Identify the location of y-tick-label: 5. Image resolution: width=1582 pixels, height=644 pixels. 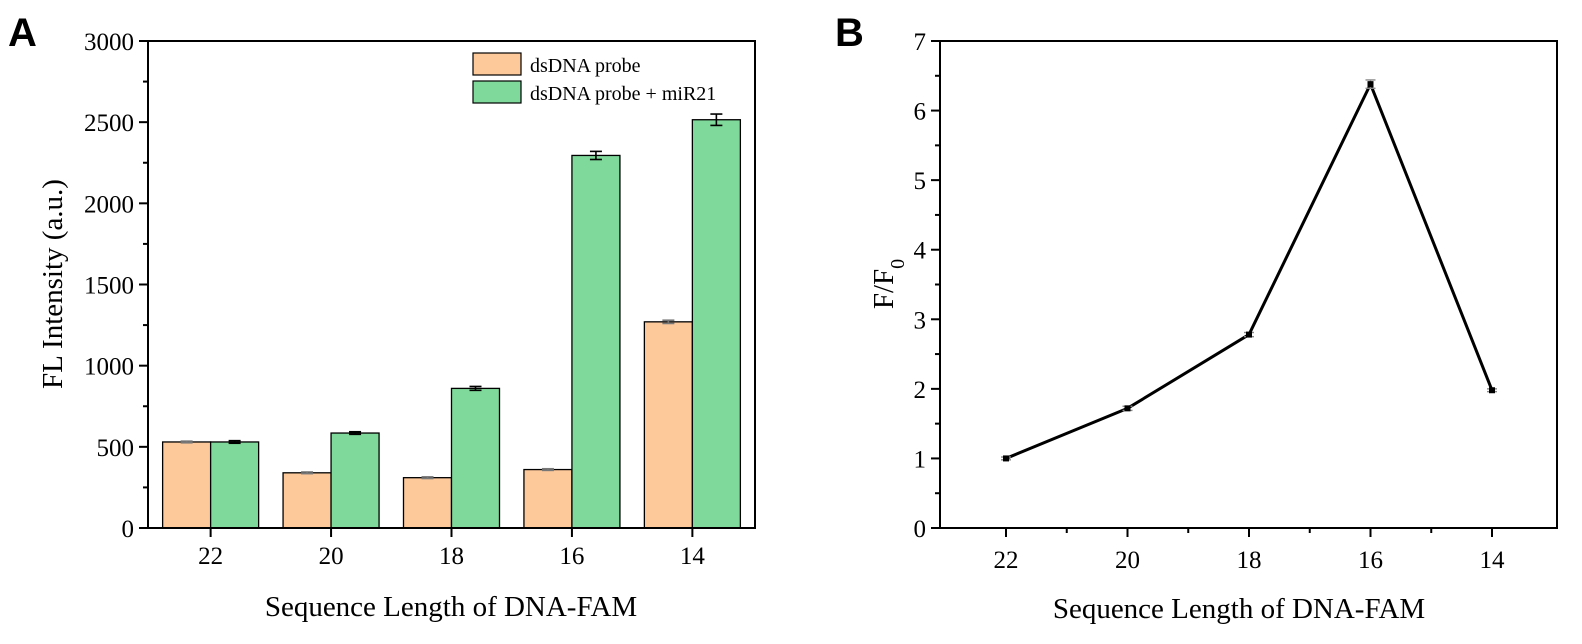
(920, 181).